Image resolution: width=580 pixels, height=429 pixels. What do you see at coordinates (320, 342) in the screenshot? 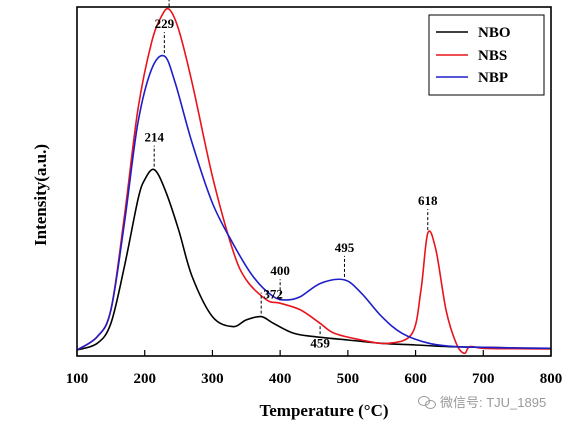
I see `peak-label: 459` at bounding box center [320, 342].